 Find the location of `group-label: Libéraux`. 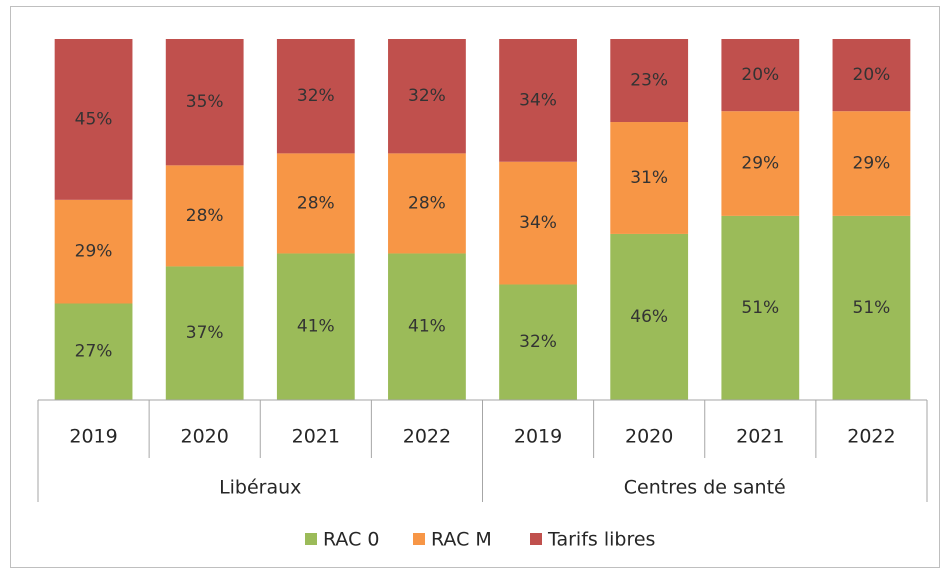

group-label: Libéraux is located at coordinates (260, 488).